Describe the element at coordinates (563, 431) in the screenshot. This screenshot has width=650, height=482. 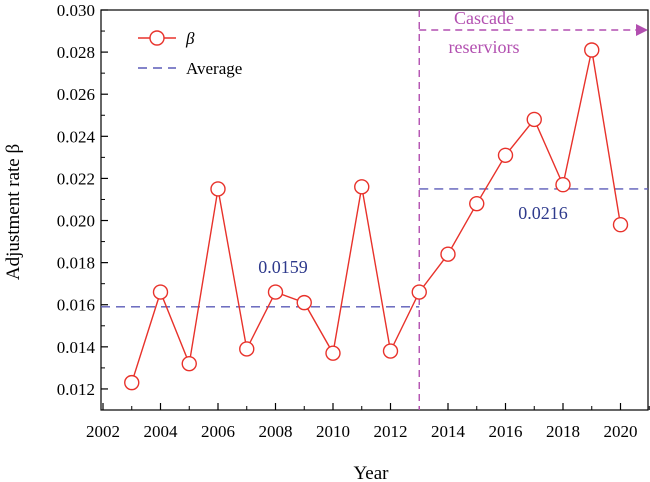
I see `x-tick-label: 2018` at that location.